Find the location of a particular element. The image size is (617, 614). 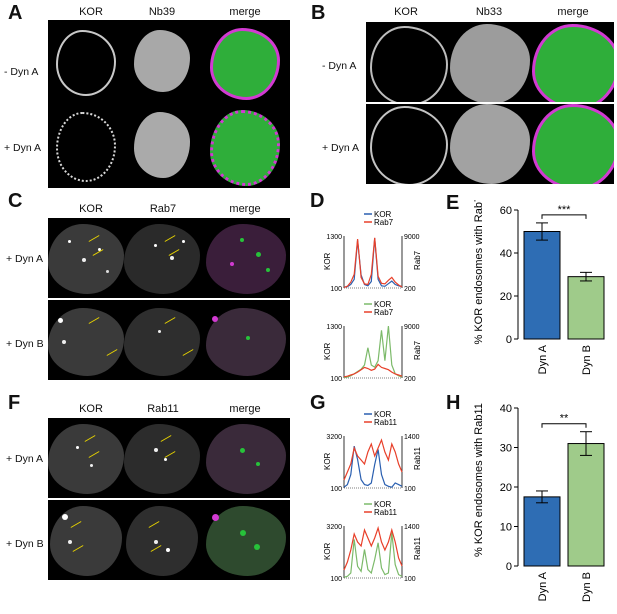

y-tick-label: 20 is located at coordinates (506, 488).